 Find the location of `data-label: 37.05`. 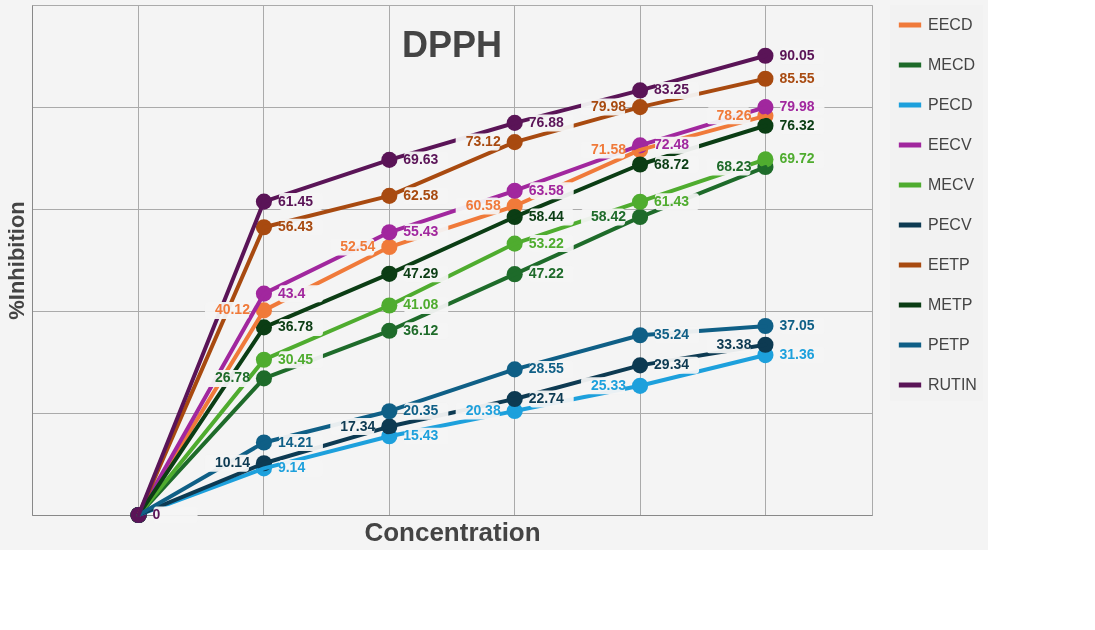

data-label: 37.05 is located at coordinates (797, 325).